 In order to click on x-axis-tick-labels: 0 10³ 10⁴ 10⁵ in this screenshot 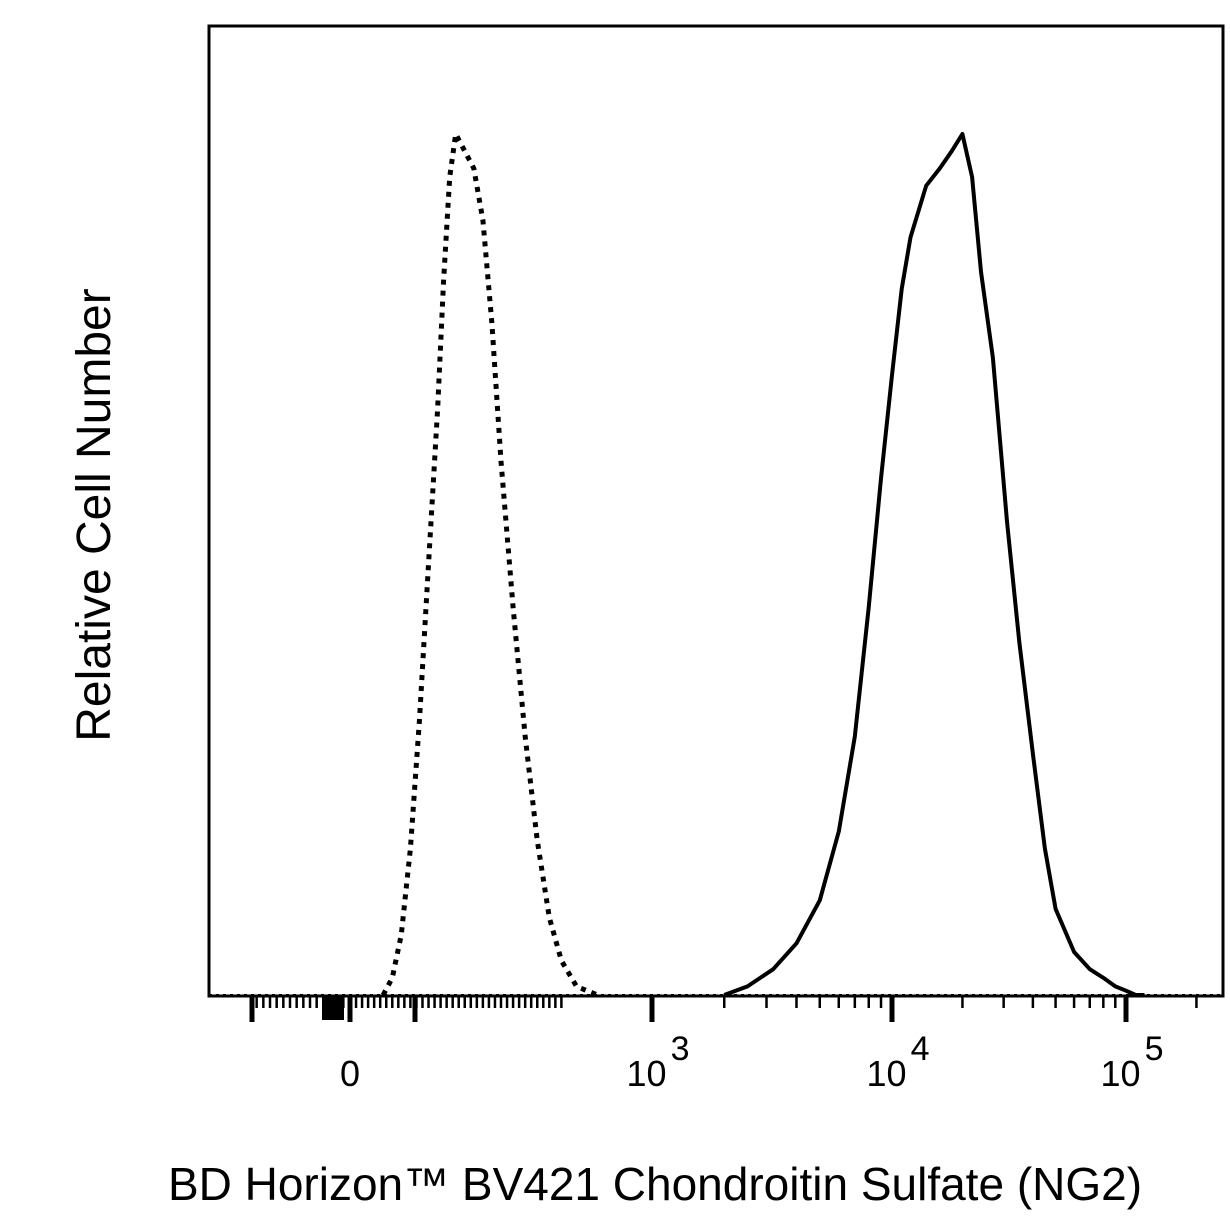, I will do `click(752, 1062)`.